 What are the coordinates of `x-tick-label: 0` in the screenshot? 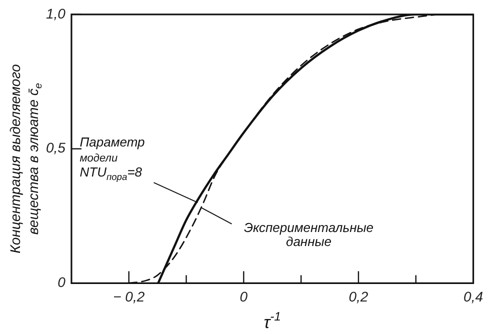 It's located at (244, 296).